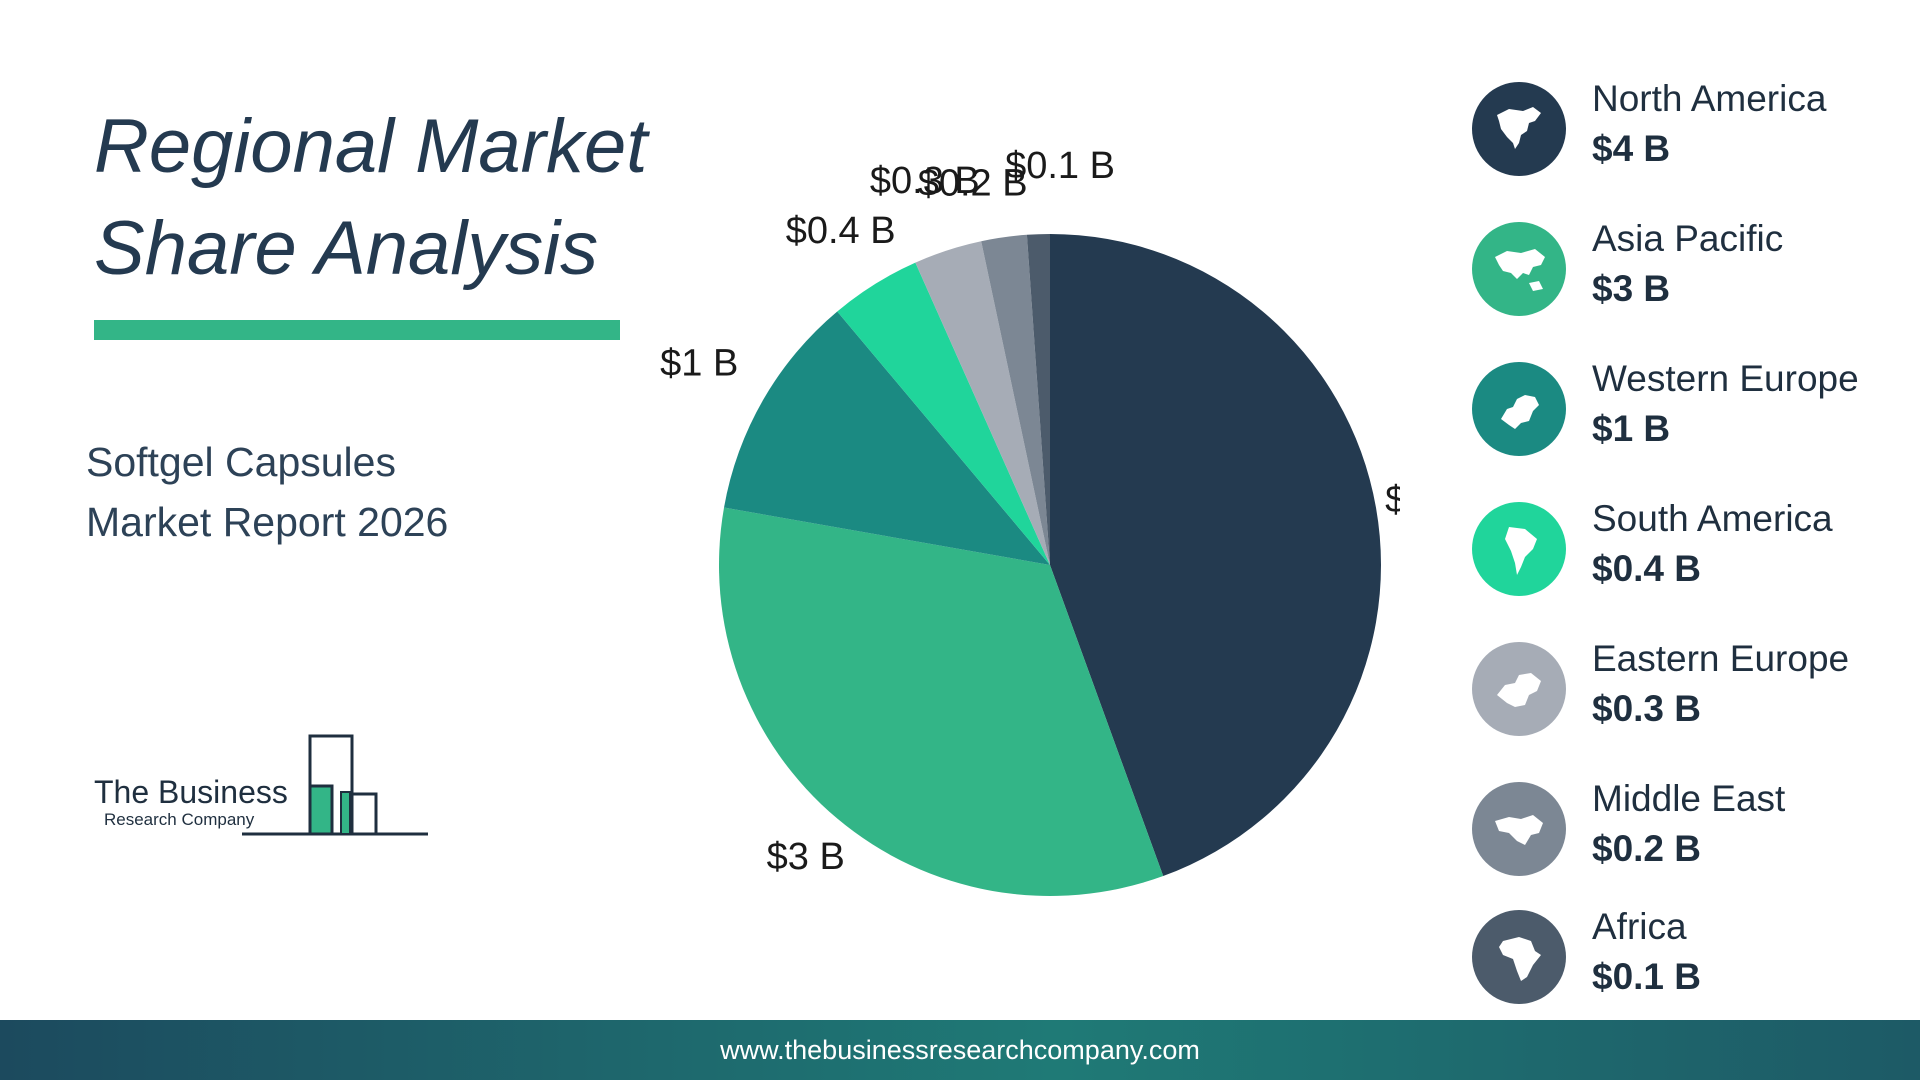 The height and width of the screenshot is (1080, 1920). Describe the element at coordinates (1631, 148) in the screenshot. I see `legend-value: $4 B` at that location.